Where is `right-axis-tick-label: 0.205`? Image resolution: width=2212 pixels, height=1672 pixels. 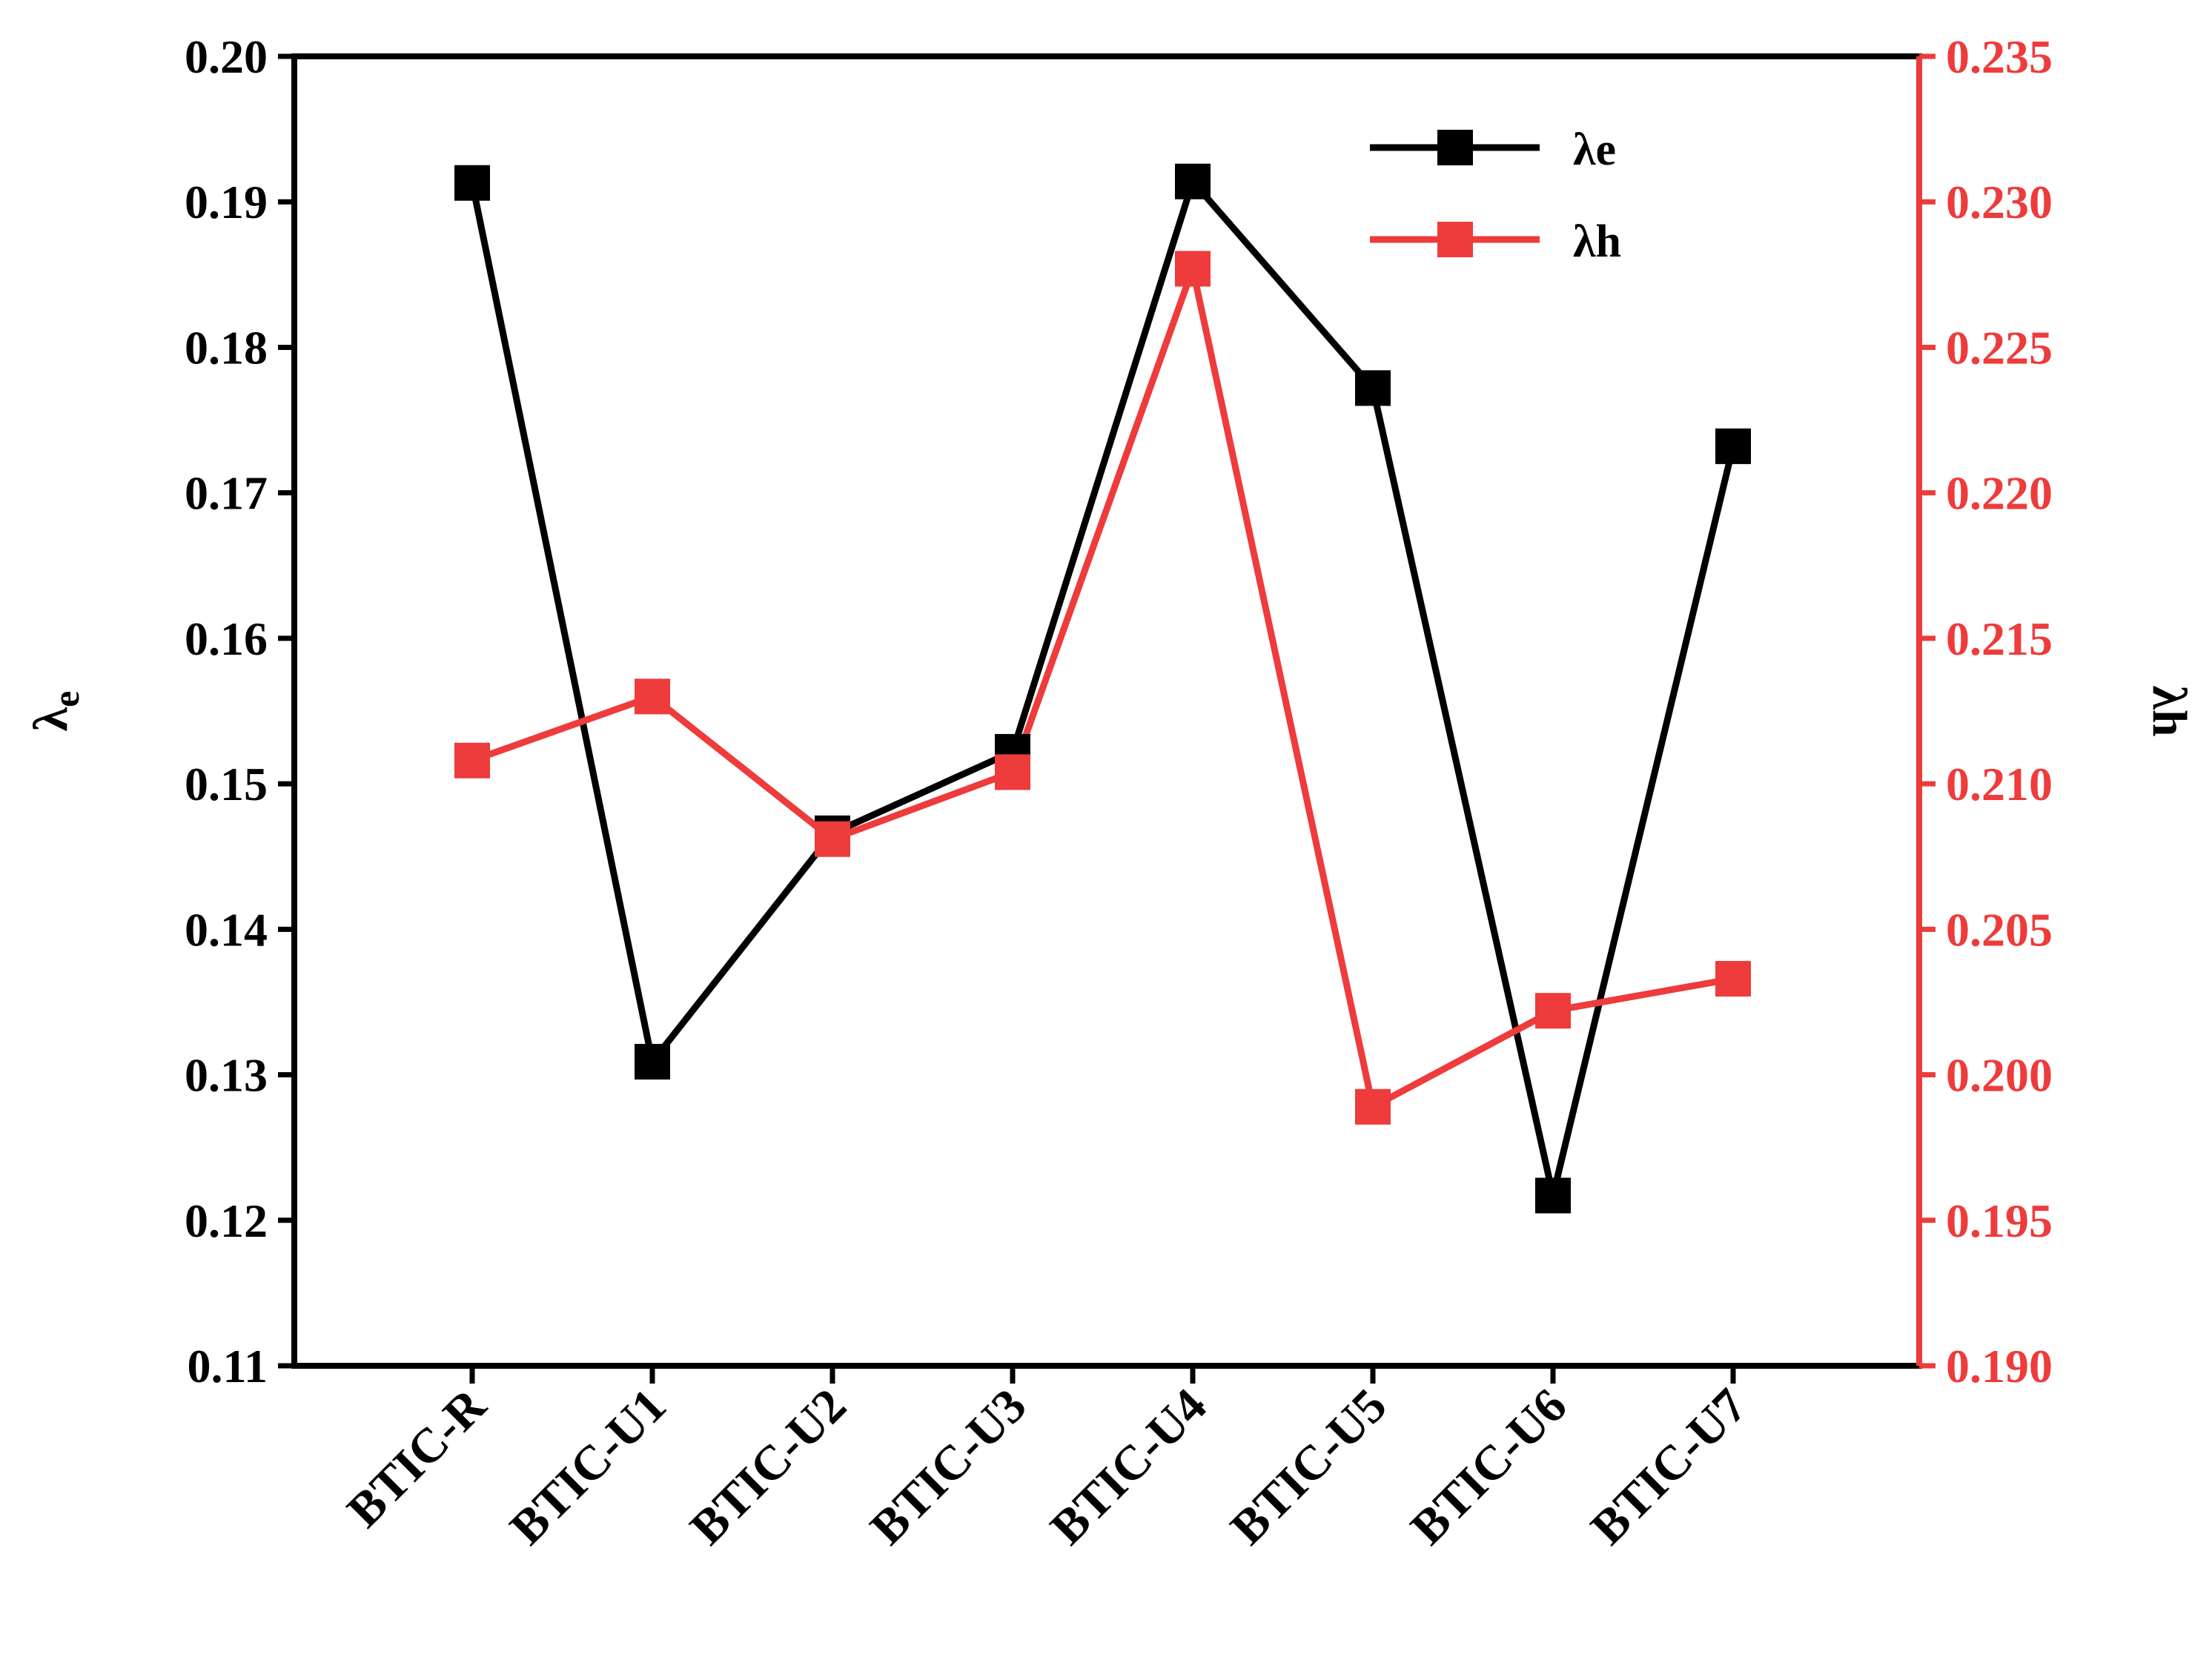
right-axis-tick-label: 0.205 is located at coordinates (1999, 929).